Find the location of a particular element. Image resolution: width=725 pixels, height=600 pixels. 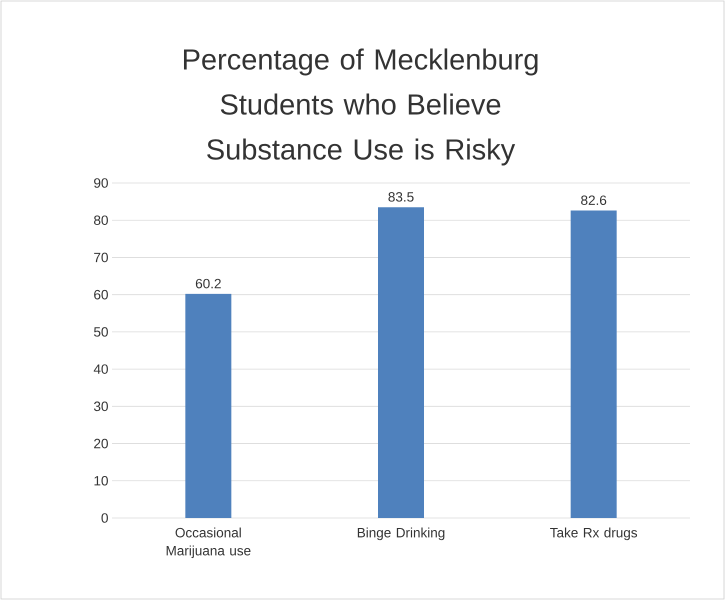

y-tick-label: 20 is located at coordinates (101, 443).